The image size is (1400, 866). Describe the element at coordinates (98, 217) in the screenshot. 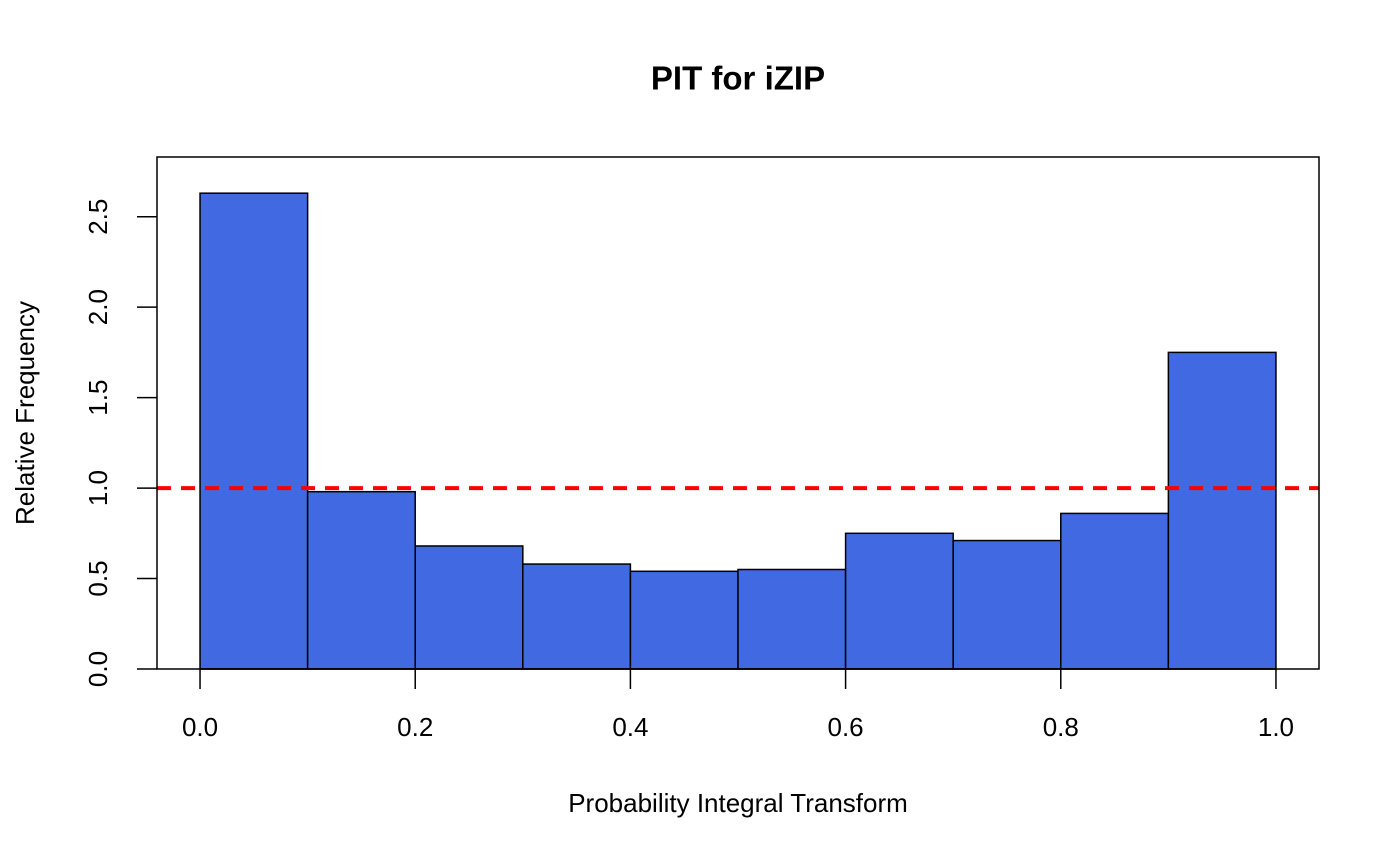

I see `y-tick-label: 2.5` at that location.